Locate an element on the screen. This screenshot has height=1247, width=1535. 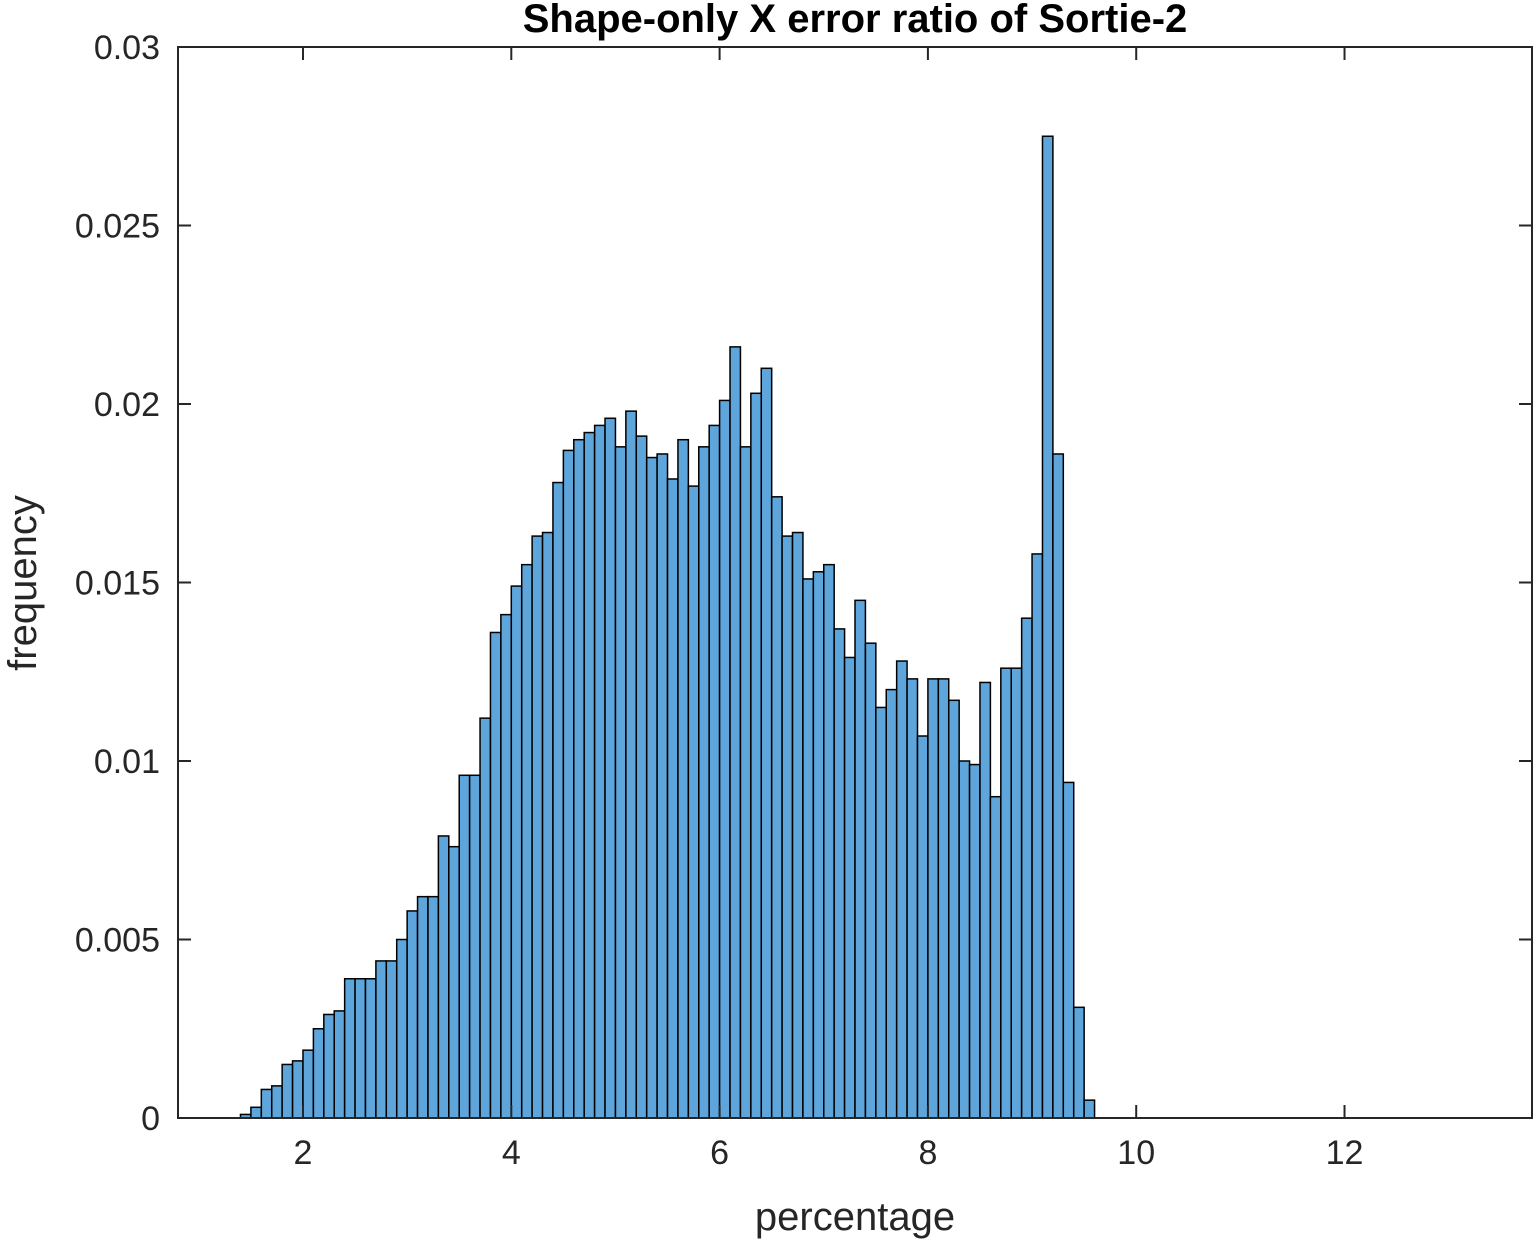
y-tick-label: 0.03 is located at coordinates (127, 48).